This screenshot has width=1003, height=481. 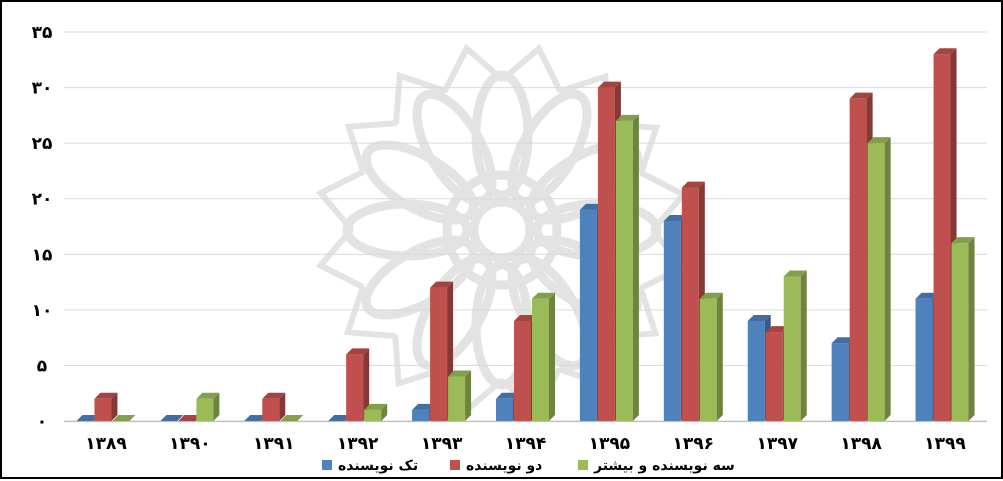 I want to click on x-tick-label: ۱۳۹۸, so click(x=861, y=444).